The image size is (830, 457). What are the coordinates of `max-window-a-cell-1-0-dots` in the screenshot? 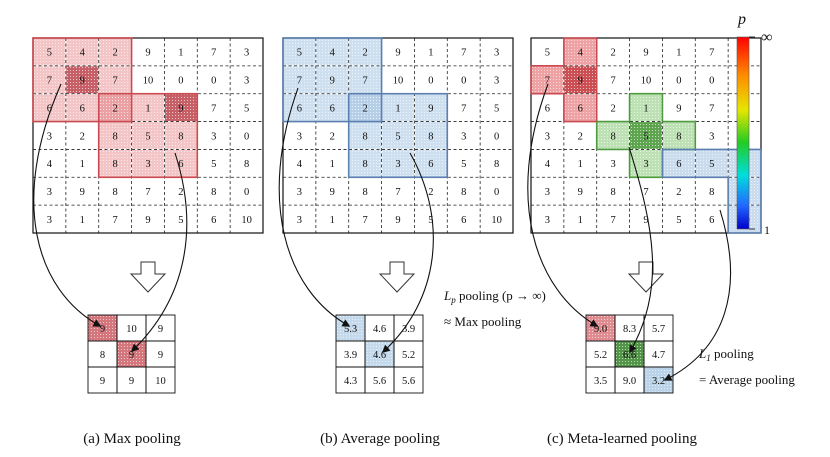 It's located at (49, 80).